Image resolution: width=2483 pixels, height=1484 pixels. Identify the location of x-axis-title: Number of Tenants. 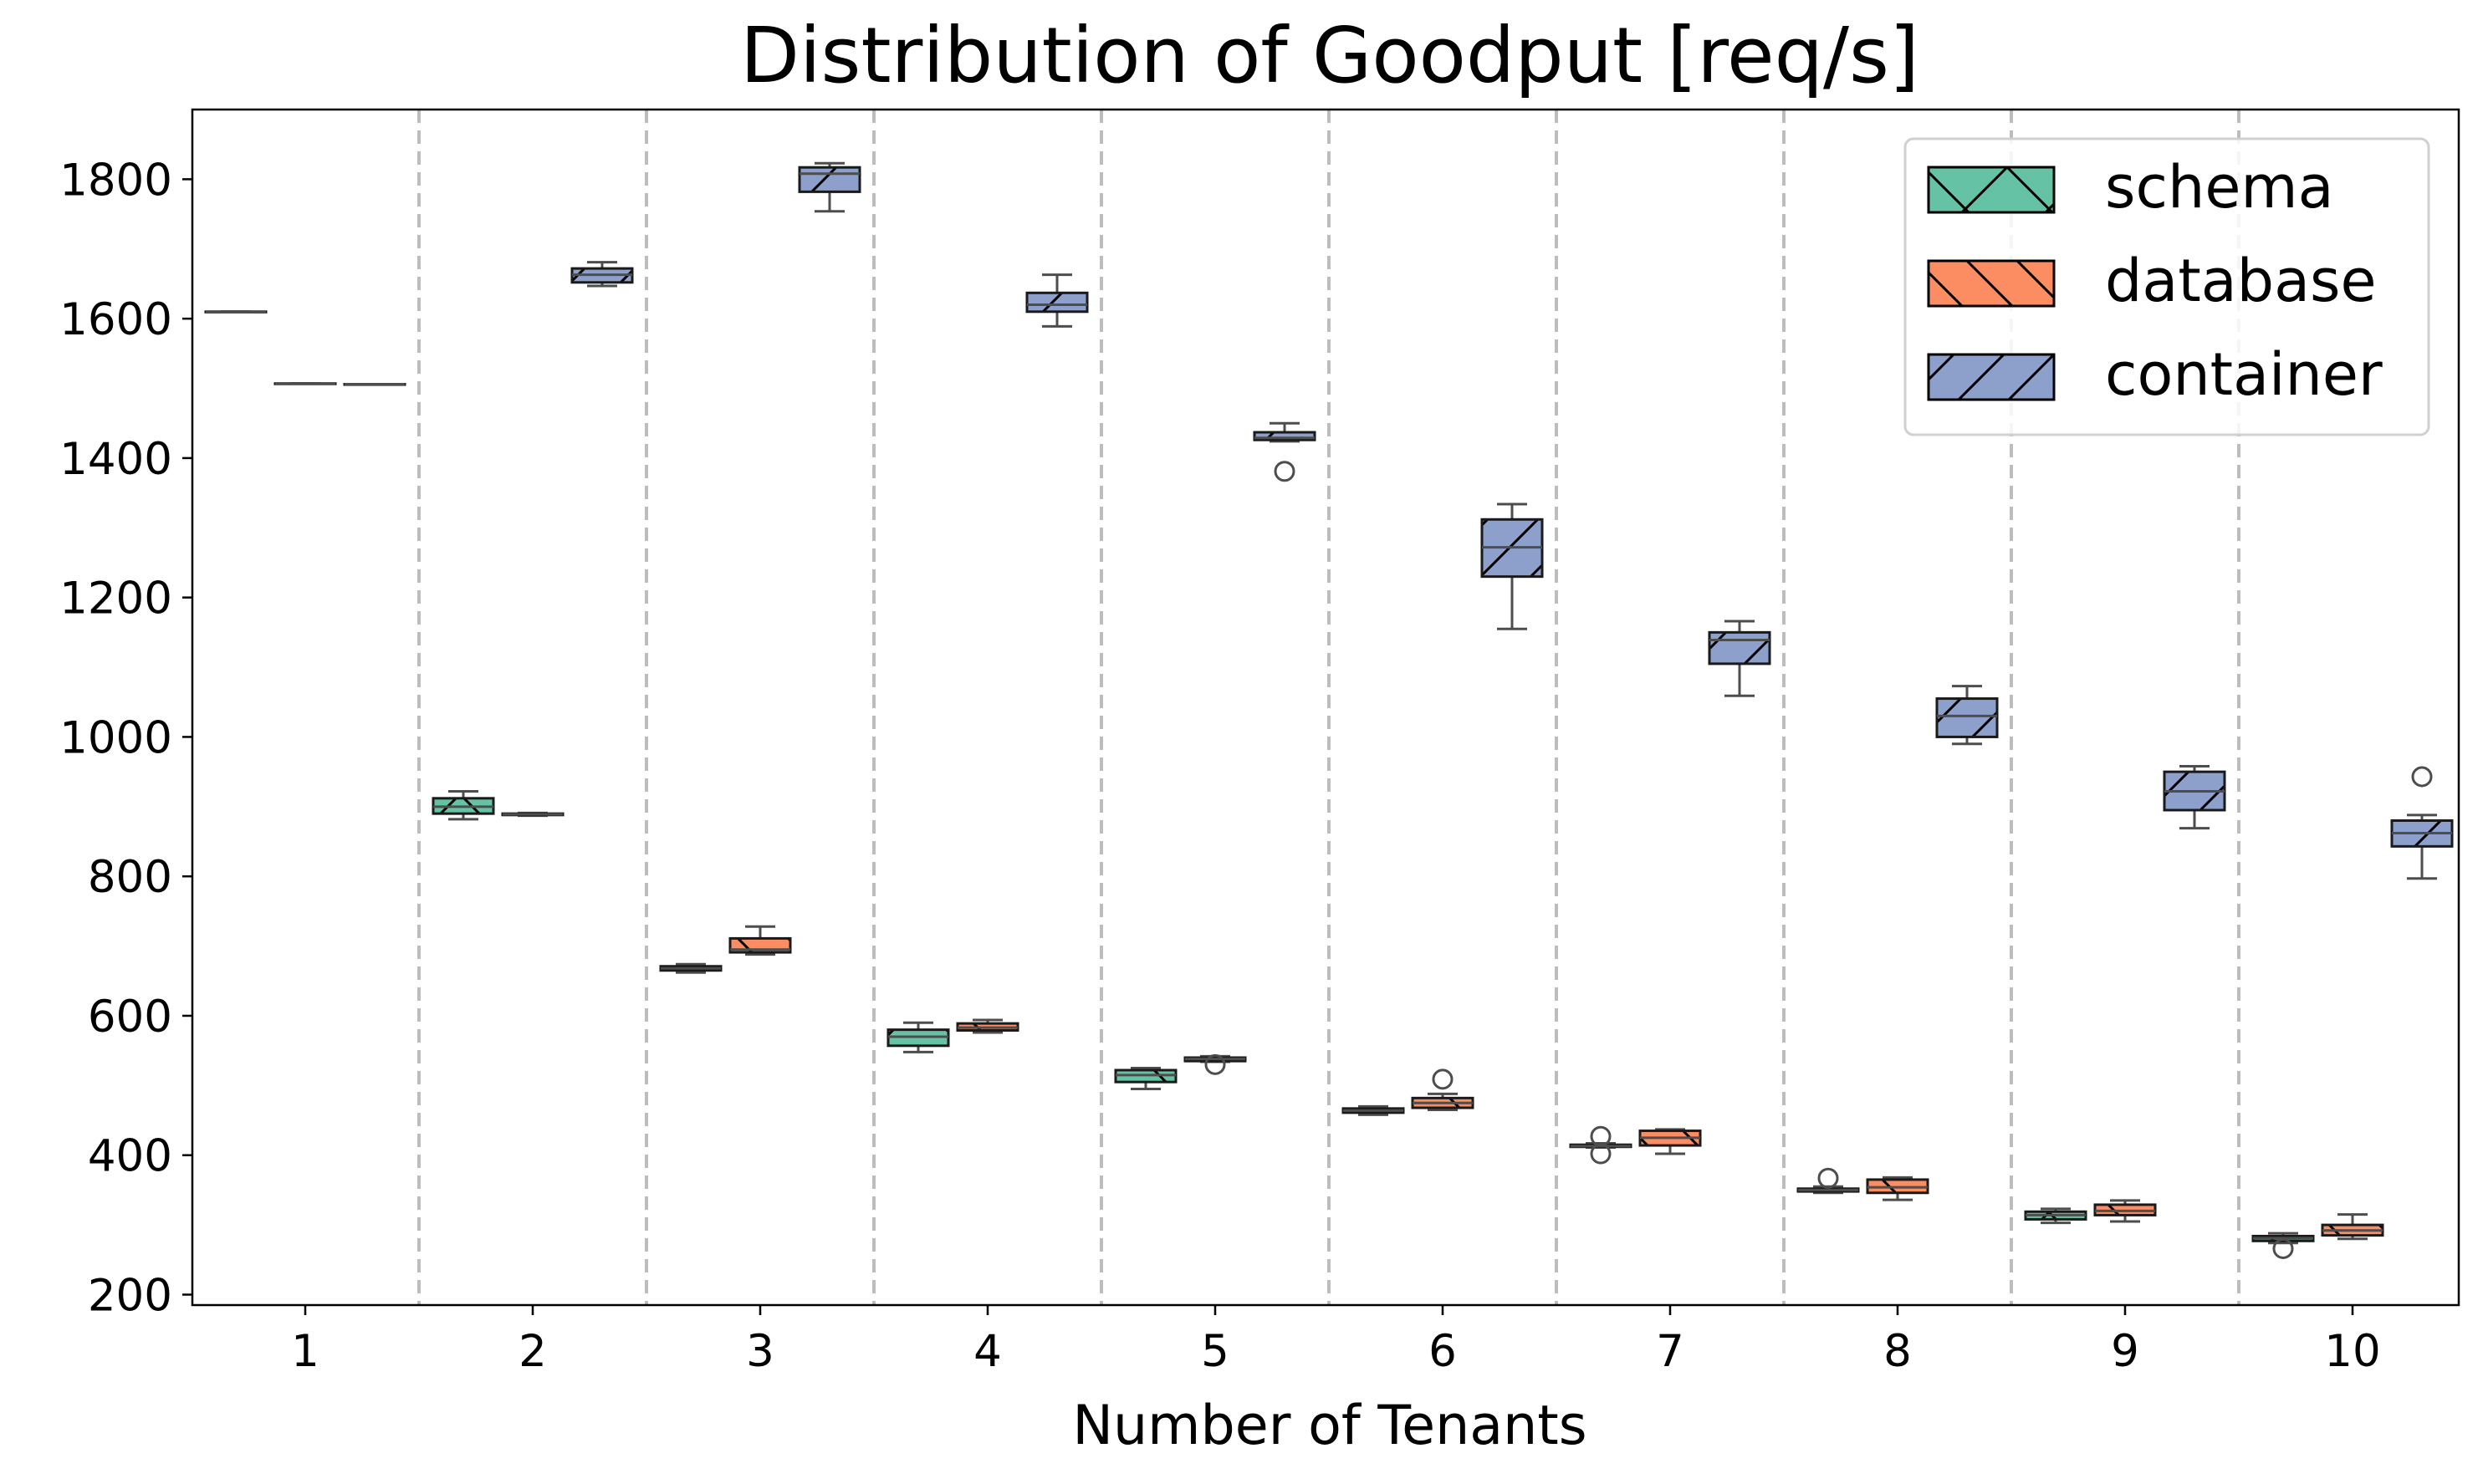
(1329, 1426).